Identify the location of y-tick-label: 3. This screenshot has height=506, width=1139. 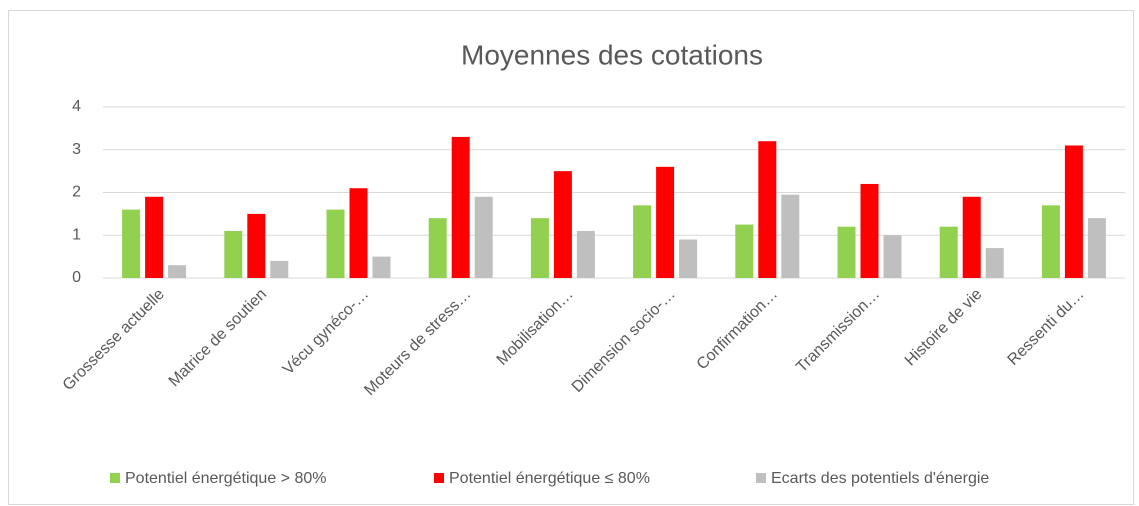
(76, 149).